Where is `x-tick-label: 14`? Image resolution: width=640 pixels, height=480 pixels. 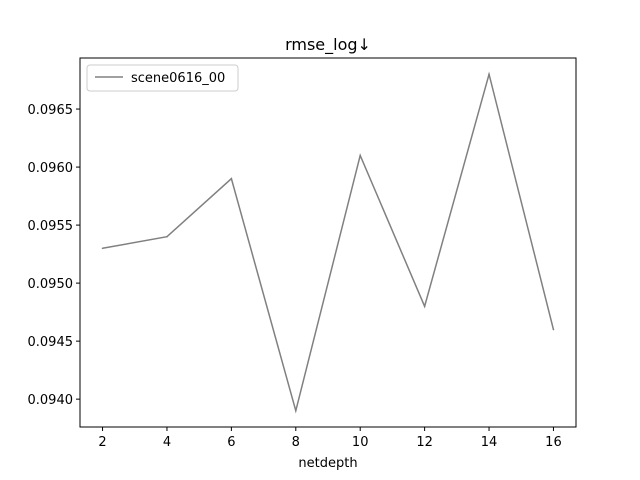 x-tick-label: 14 is located at coordinates (489, 442).